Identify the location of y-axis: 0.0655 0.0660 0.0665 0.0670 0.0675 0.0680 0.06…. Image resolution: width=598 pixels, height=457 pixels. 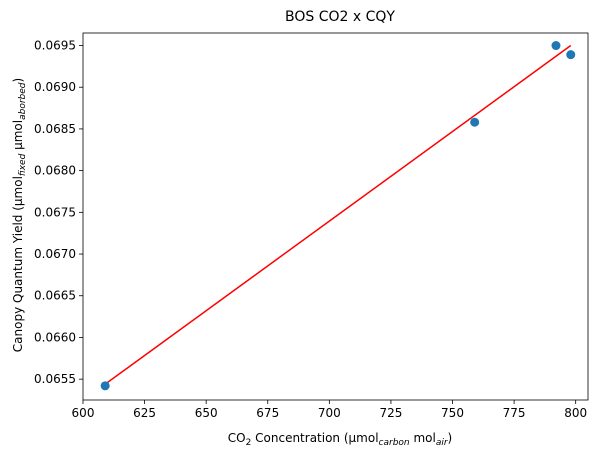
(58, 212).